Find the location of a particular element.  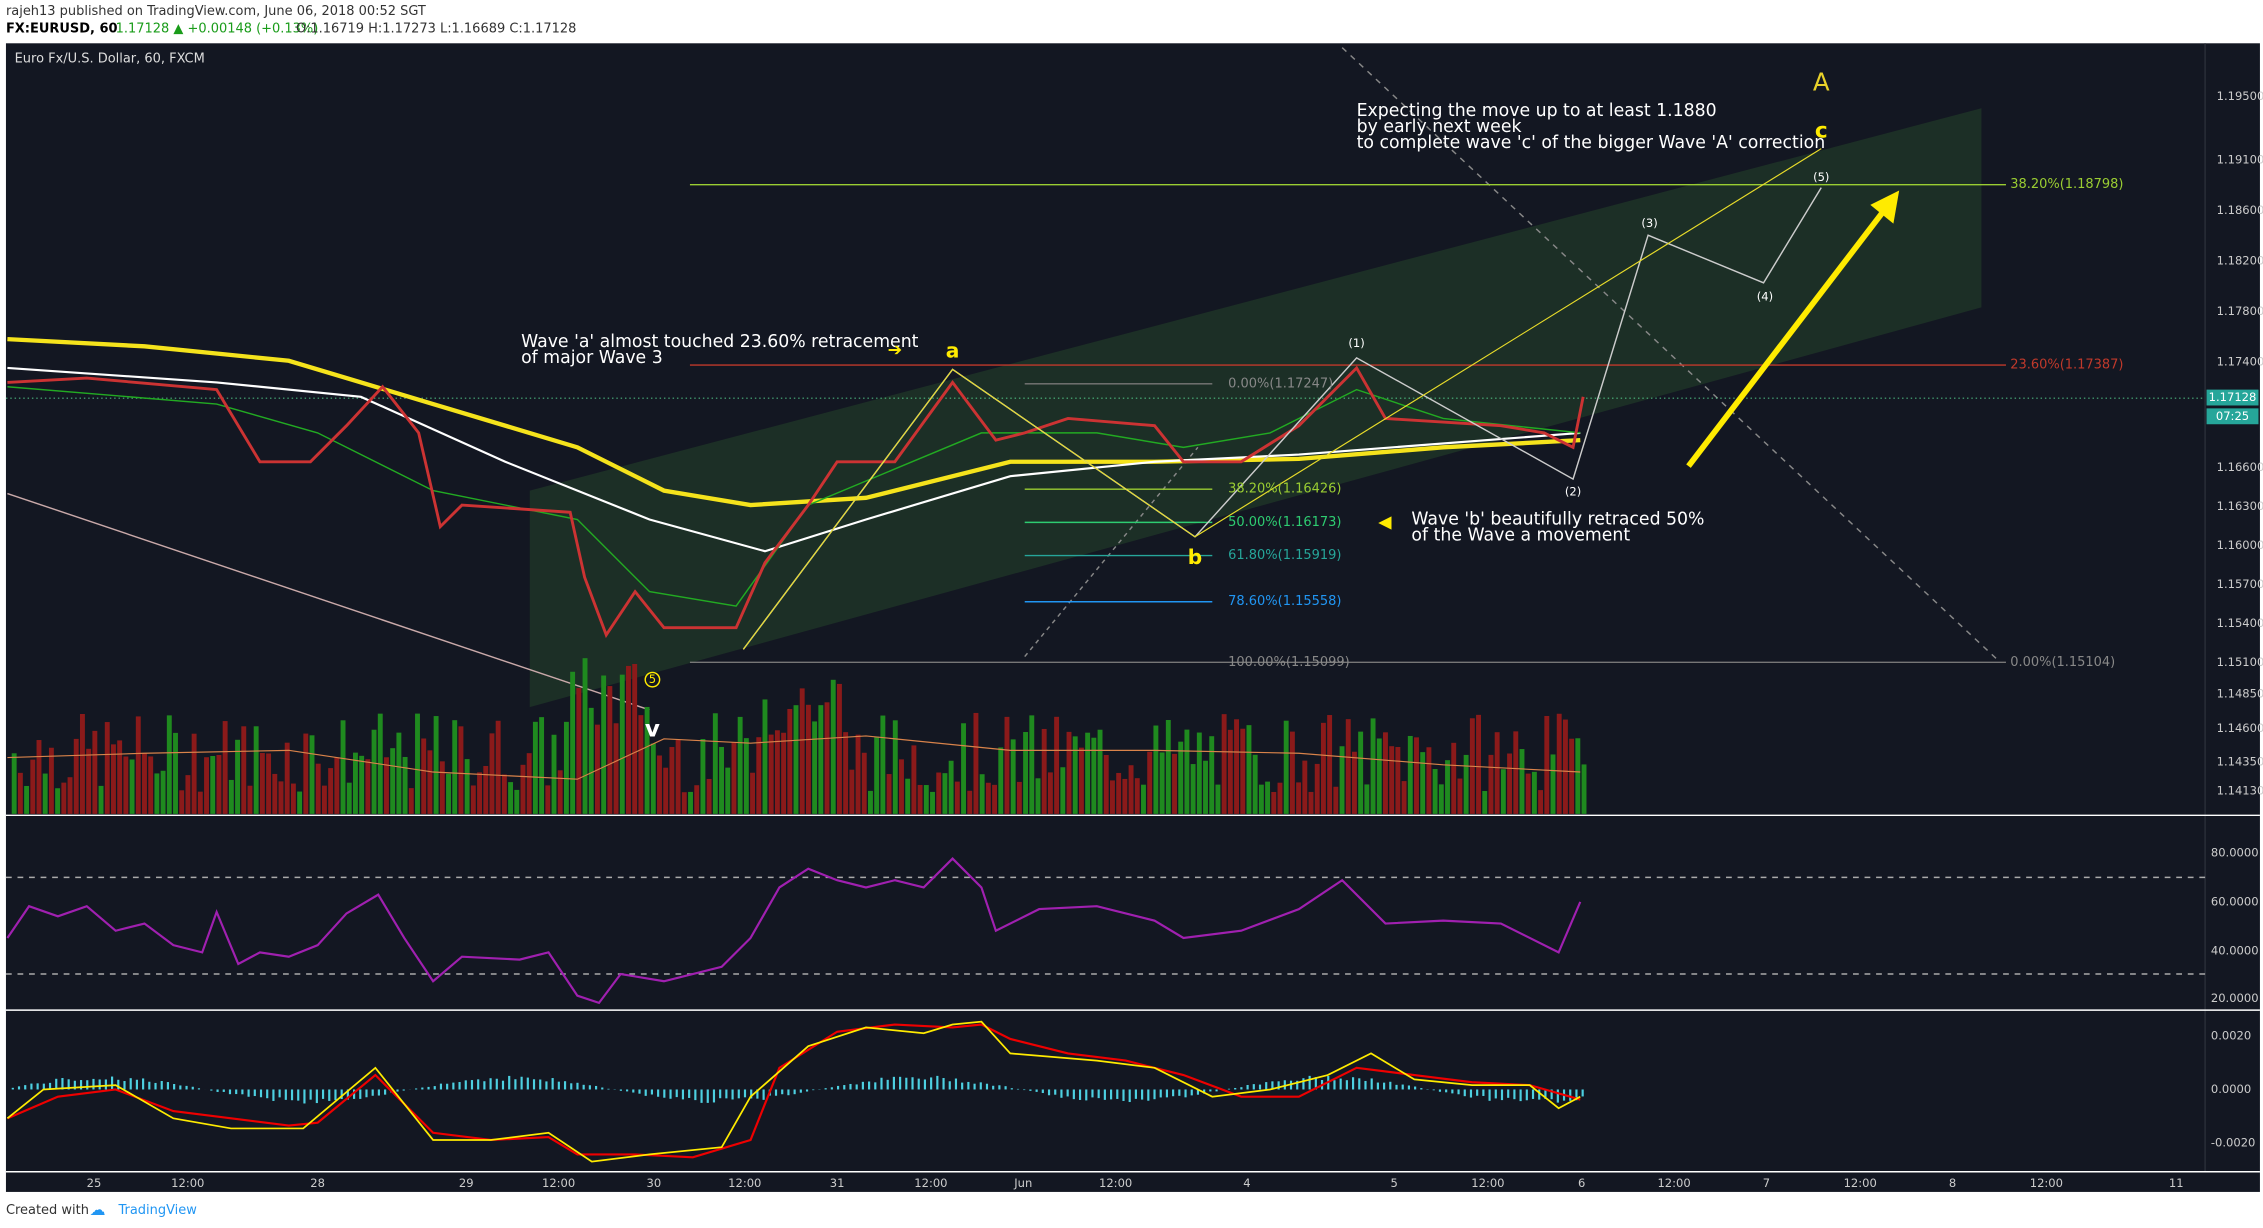

time-tick-label: 12:00 is located at coordinates (558, 1183).